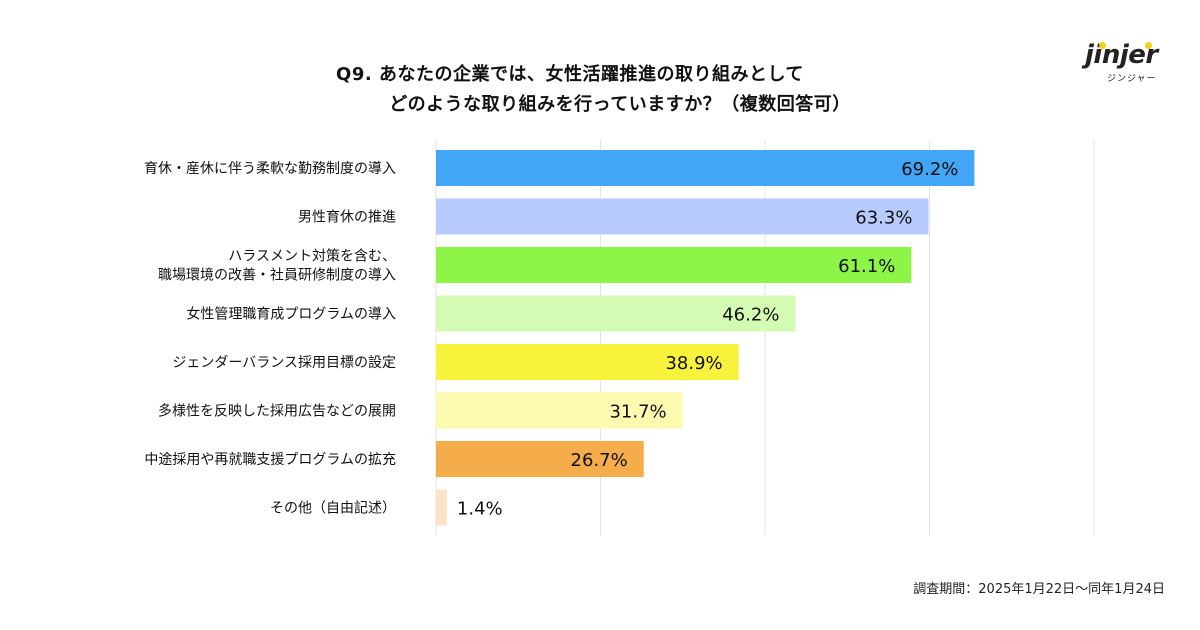  What do you see at coordinates (1132, 79) in the screenshot?
I see `logo-kana: ジンジャー` at bounding box center [1132, 79].